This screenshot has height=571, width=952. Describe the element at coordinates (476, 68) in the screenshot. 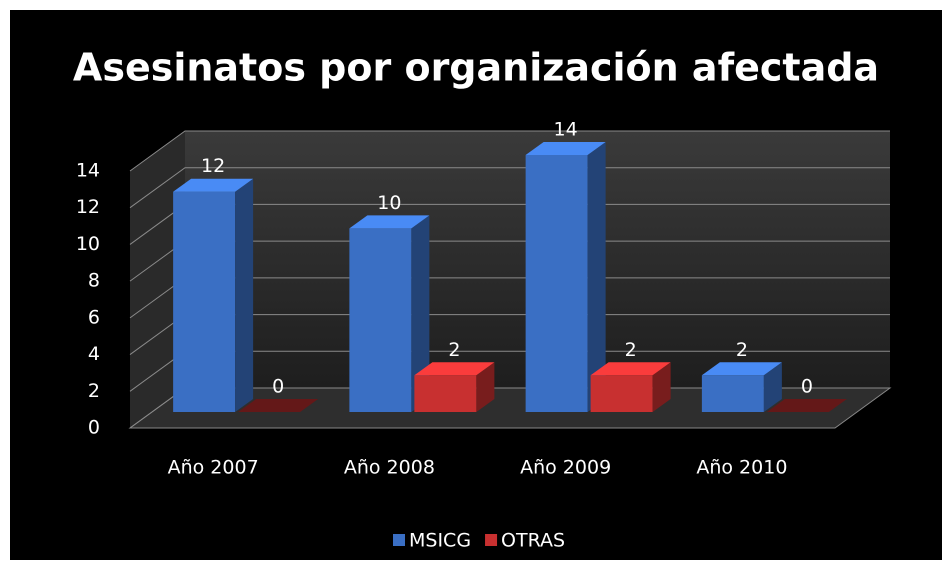

I see `chart-title: Asesinatos por organización afectada` at that location.